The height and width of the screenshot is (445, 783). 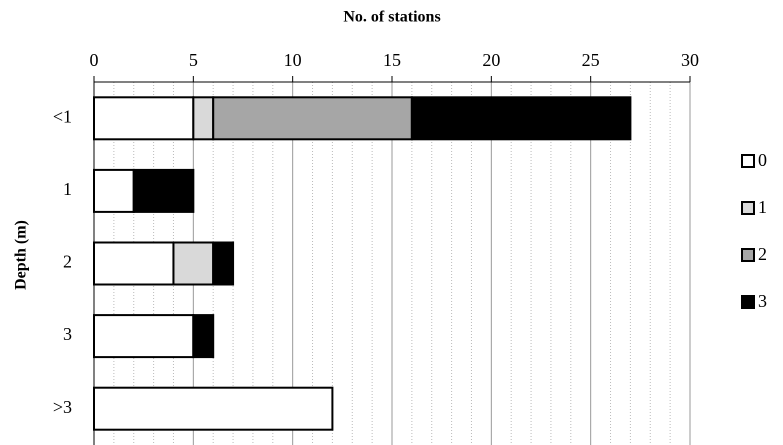 I want to click on y-tick-label: <1, so click(x=62, y=116).